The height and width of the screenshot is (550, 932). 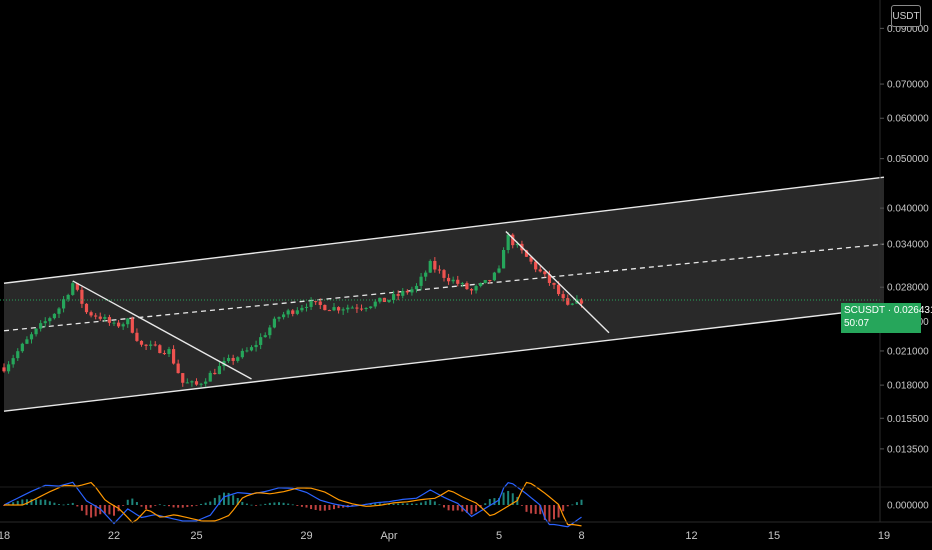 What do you see at coordinates (908, 29) in the screenshot?
I see `price-tick-label: 0.090000` at bounding box center [908, 29].